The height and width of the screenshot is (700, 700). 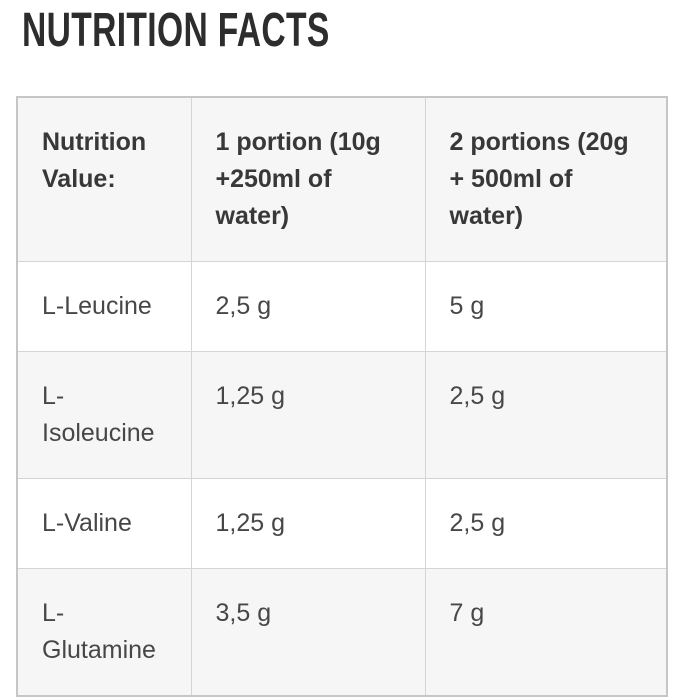 What do you see at coordinates (104, 632) in the screenshot?
I see `nutrient-name-cell: L-Glutamine` at bounding box center [104, 632].